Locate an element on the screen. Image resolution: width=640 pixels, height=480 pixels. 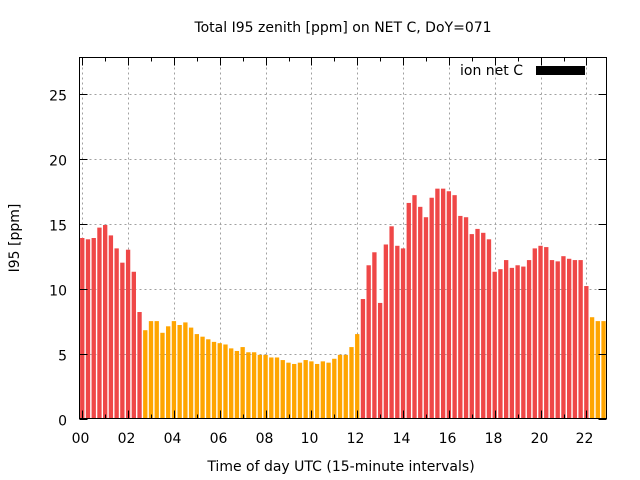
x-tick-label: 20 is located at coordinates (540, 439).